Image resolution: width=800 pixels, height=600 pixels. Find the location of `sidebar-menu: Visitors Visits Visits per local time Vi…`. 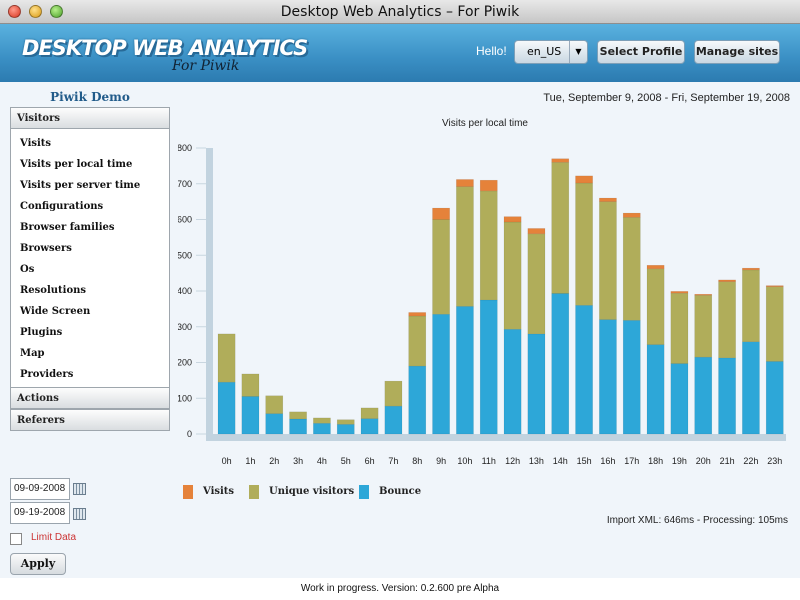

sidebar-menu: Visitors Visits Visits per local time Vi… is located at coordinates (90, 269).